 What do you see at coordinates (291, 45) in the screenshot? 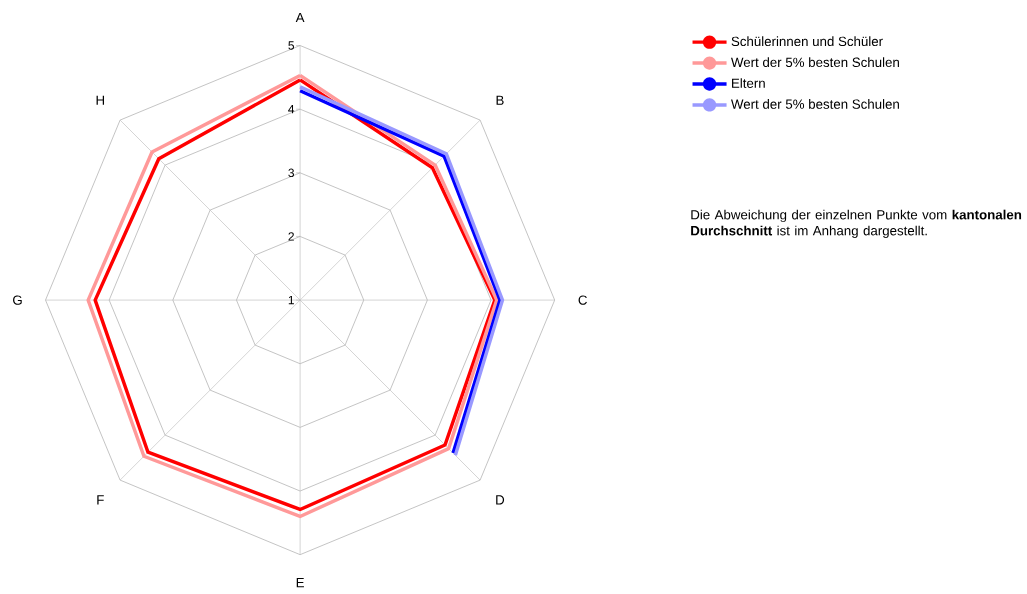
I see `y-tick-label: 5` at bounding box center [291, 45].